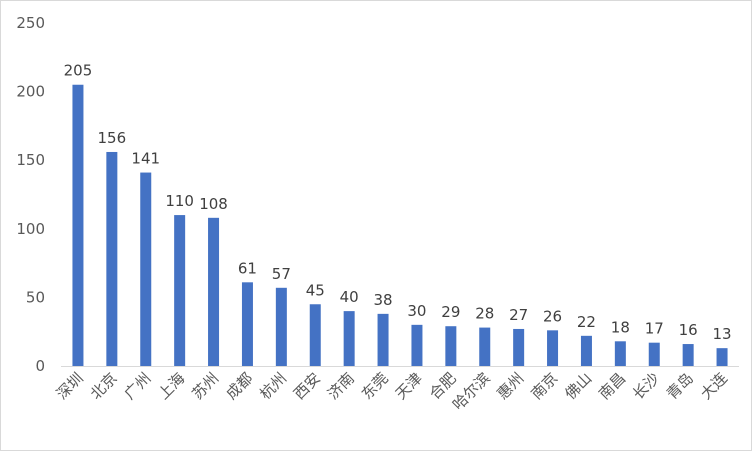 The width and height of the screenshot is (752, 451). I want to click on x-tick-label: 惠州, so click(511, 386).